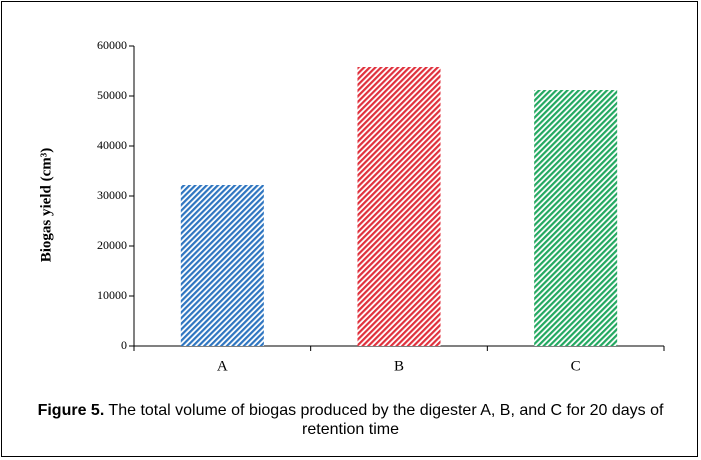  What do you see at coordinates (112, 145) in the screenshot?
I see `y-tick-label: 40000` at bounding box center [112, 145].